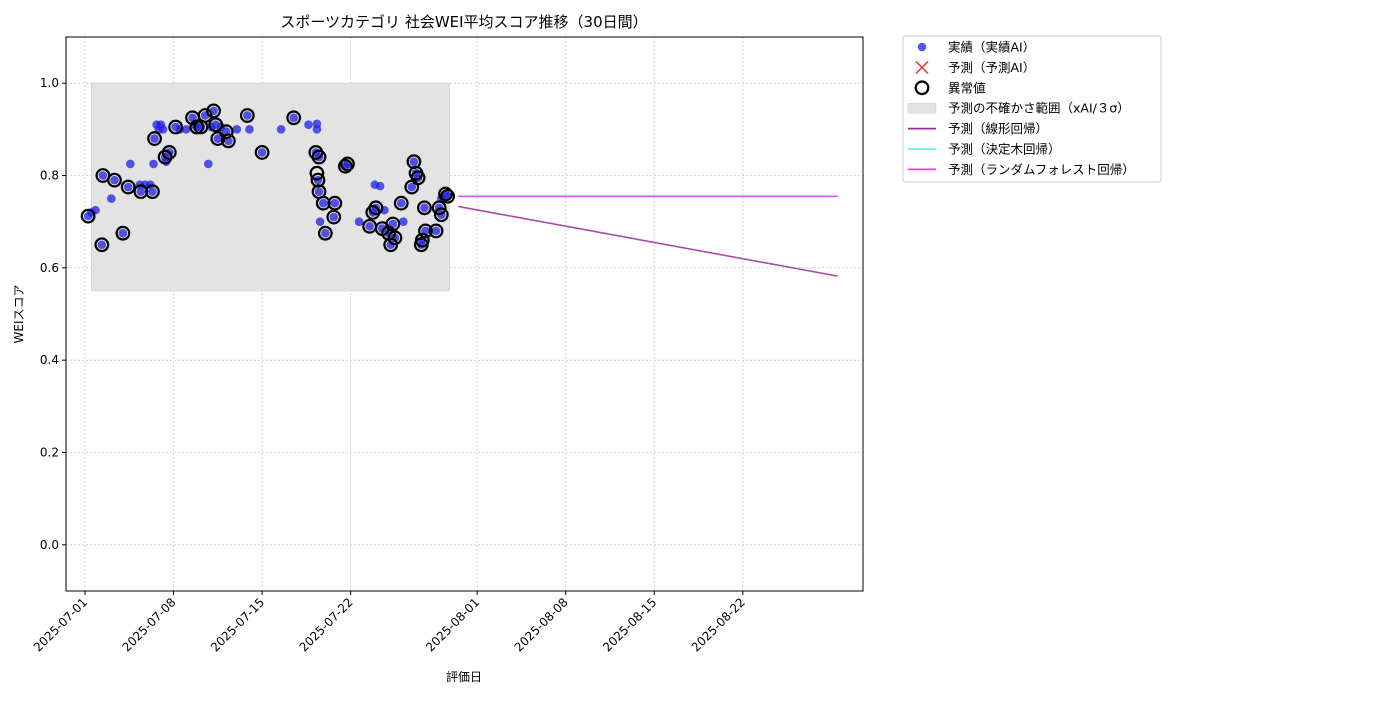 The image size is (1400, 704). What do you see at coordinates (49, 268) in the screenshot?
I see `y-tick-label: 0.6` at bounding box center [49, 268].